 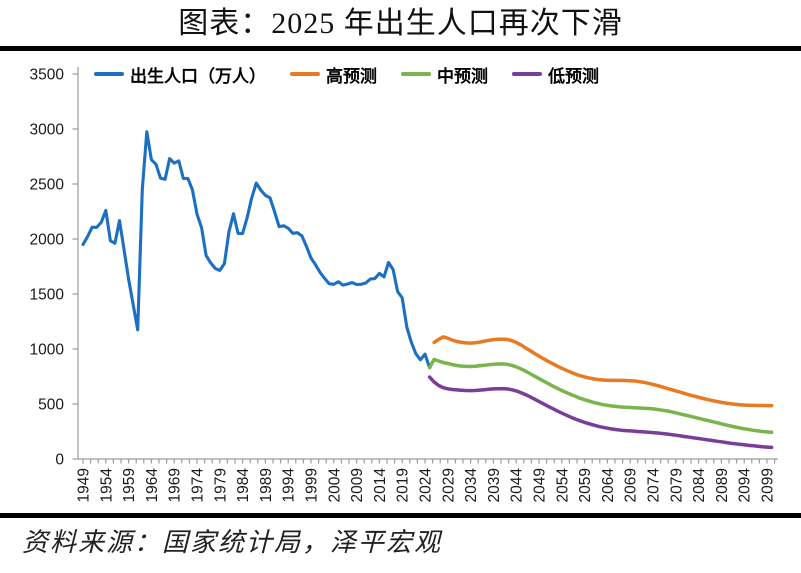 I want to click on legend-label-medium-forecast: 中预测, so click(x=462, y=76).